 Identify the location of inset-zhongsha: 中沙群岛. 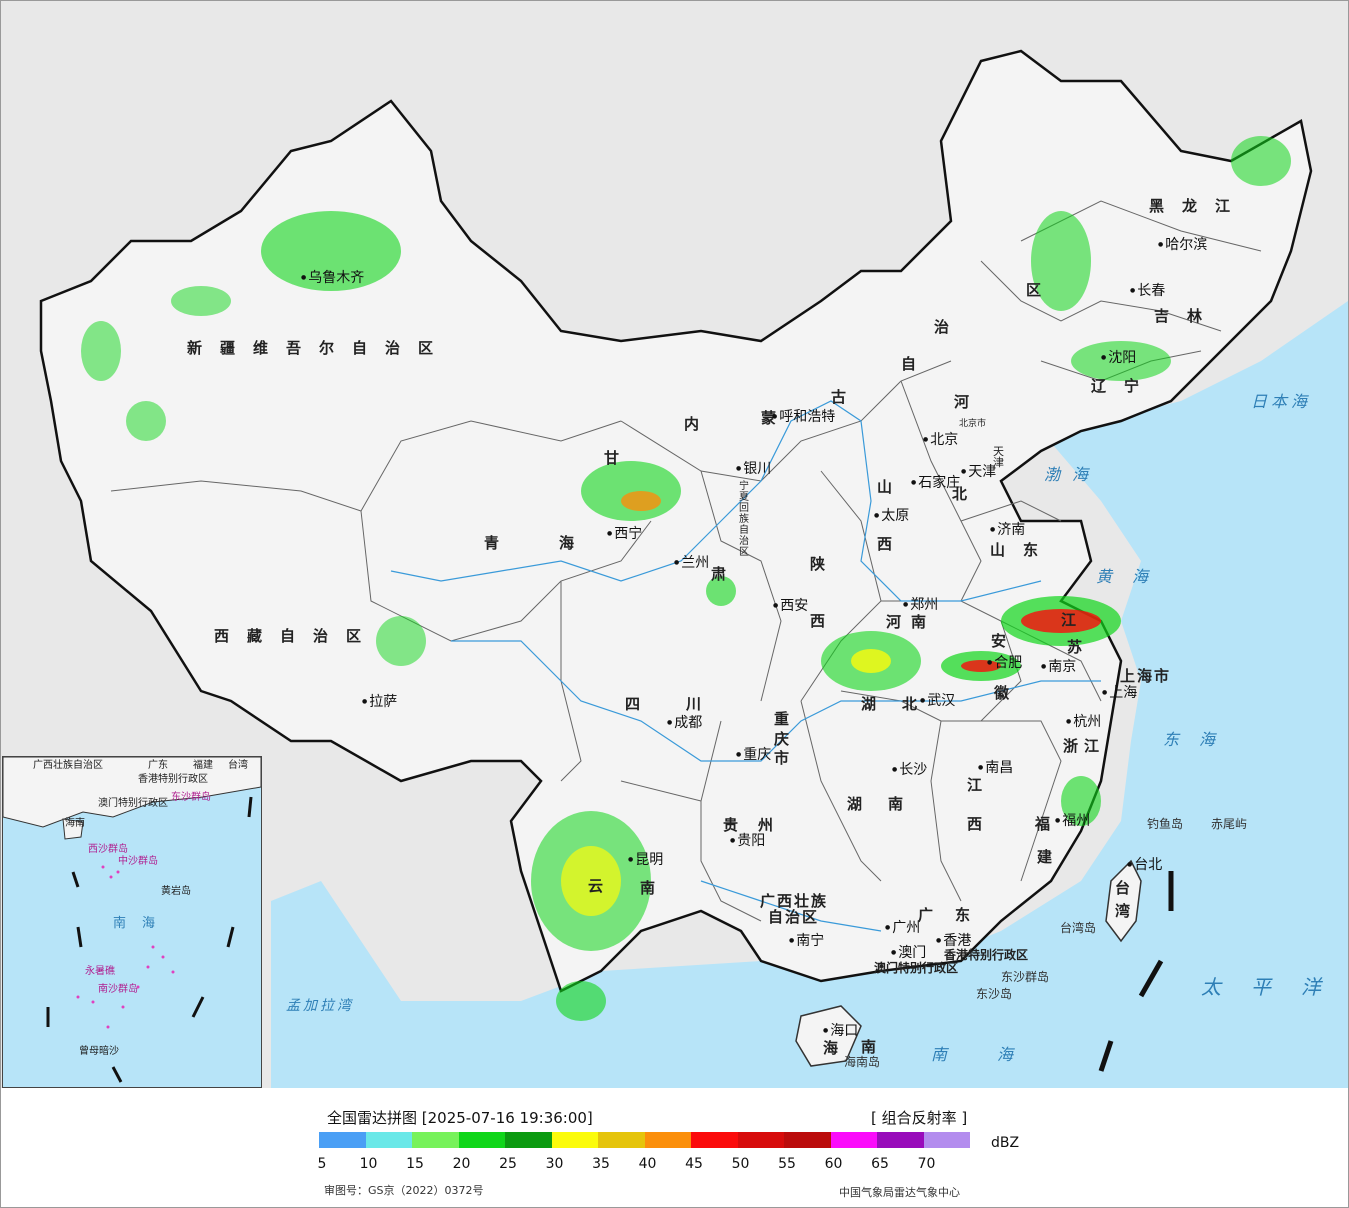
(138, 861).